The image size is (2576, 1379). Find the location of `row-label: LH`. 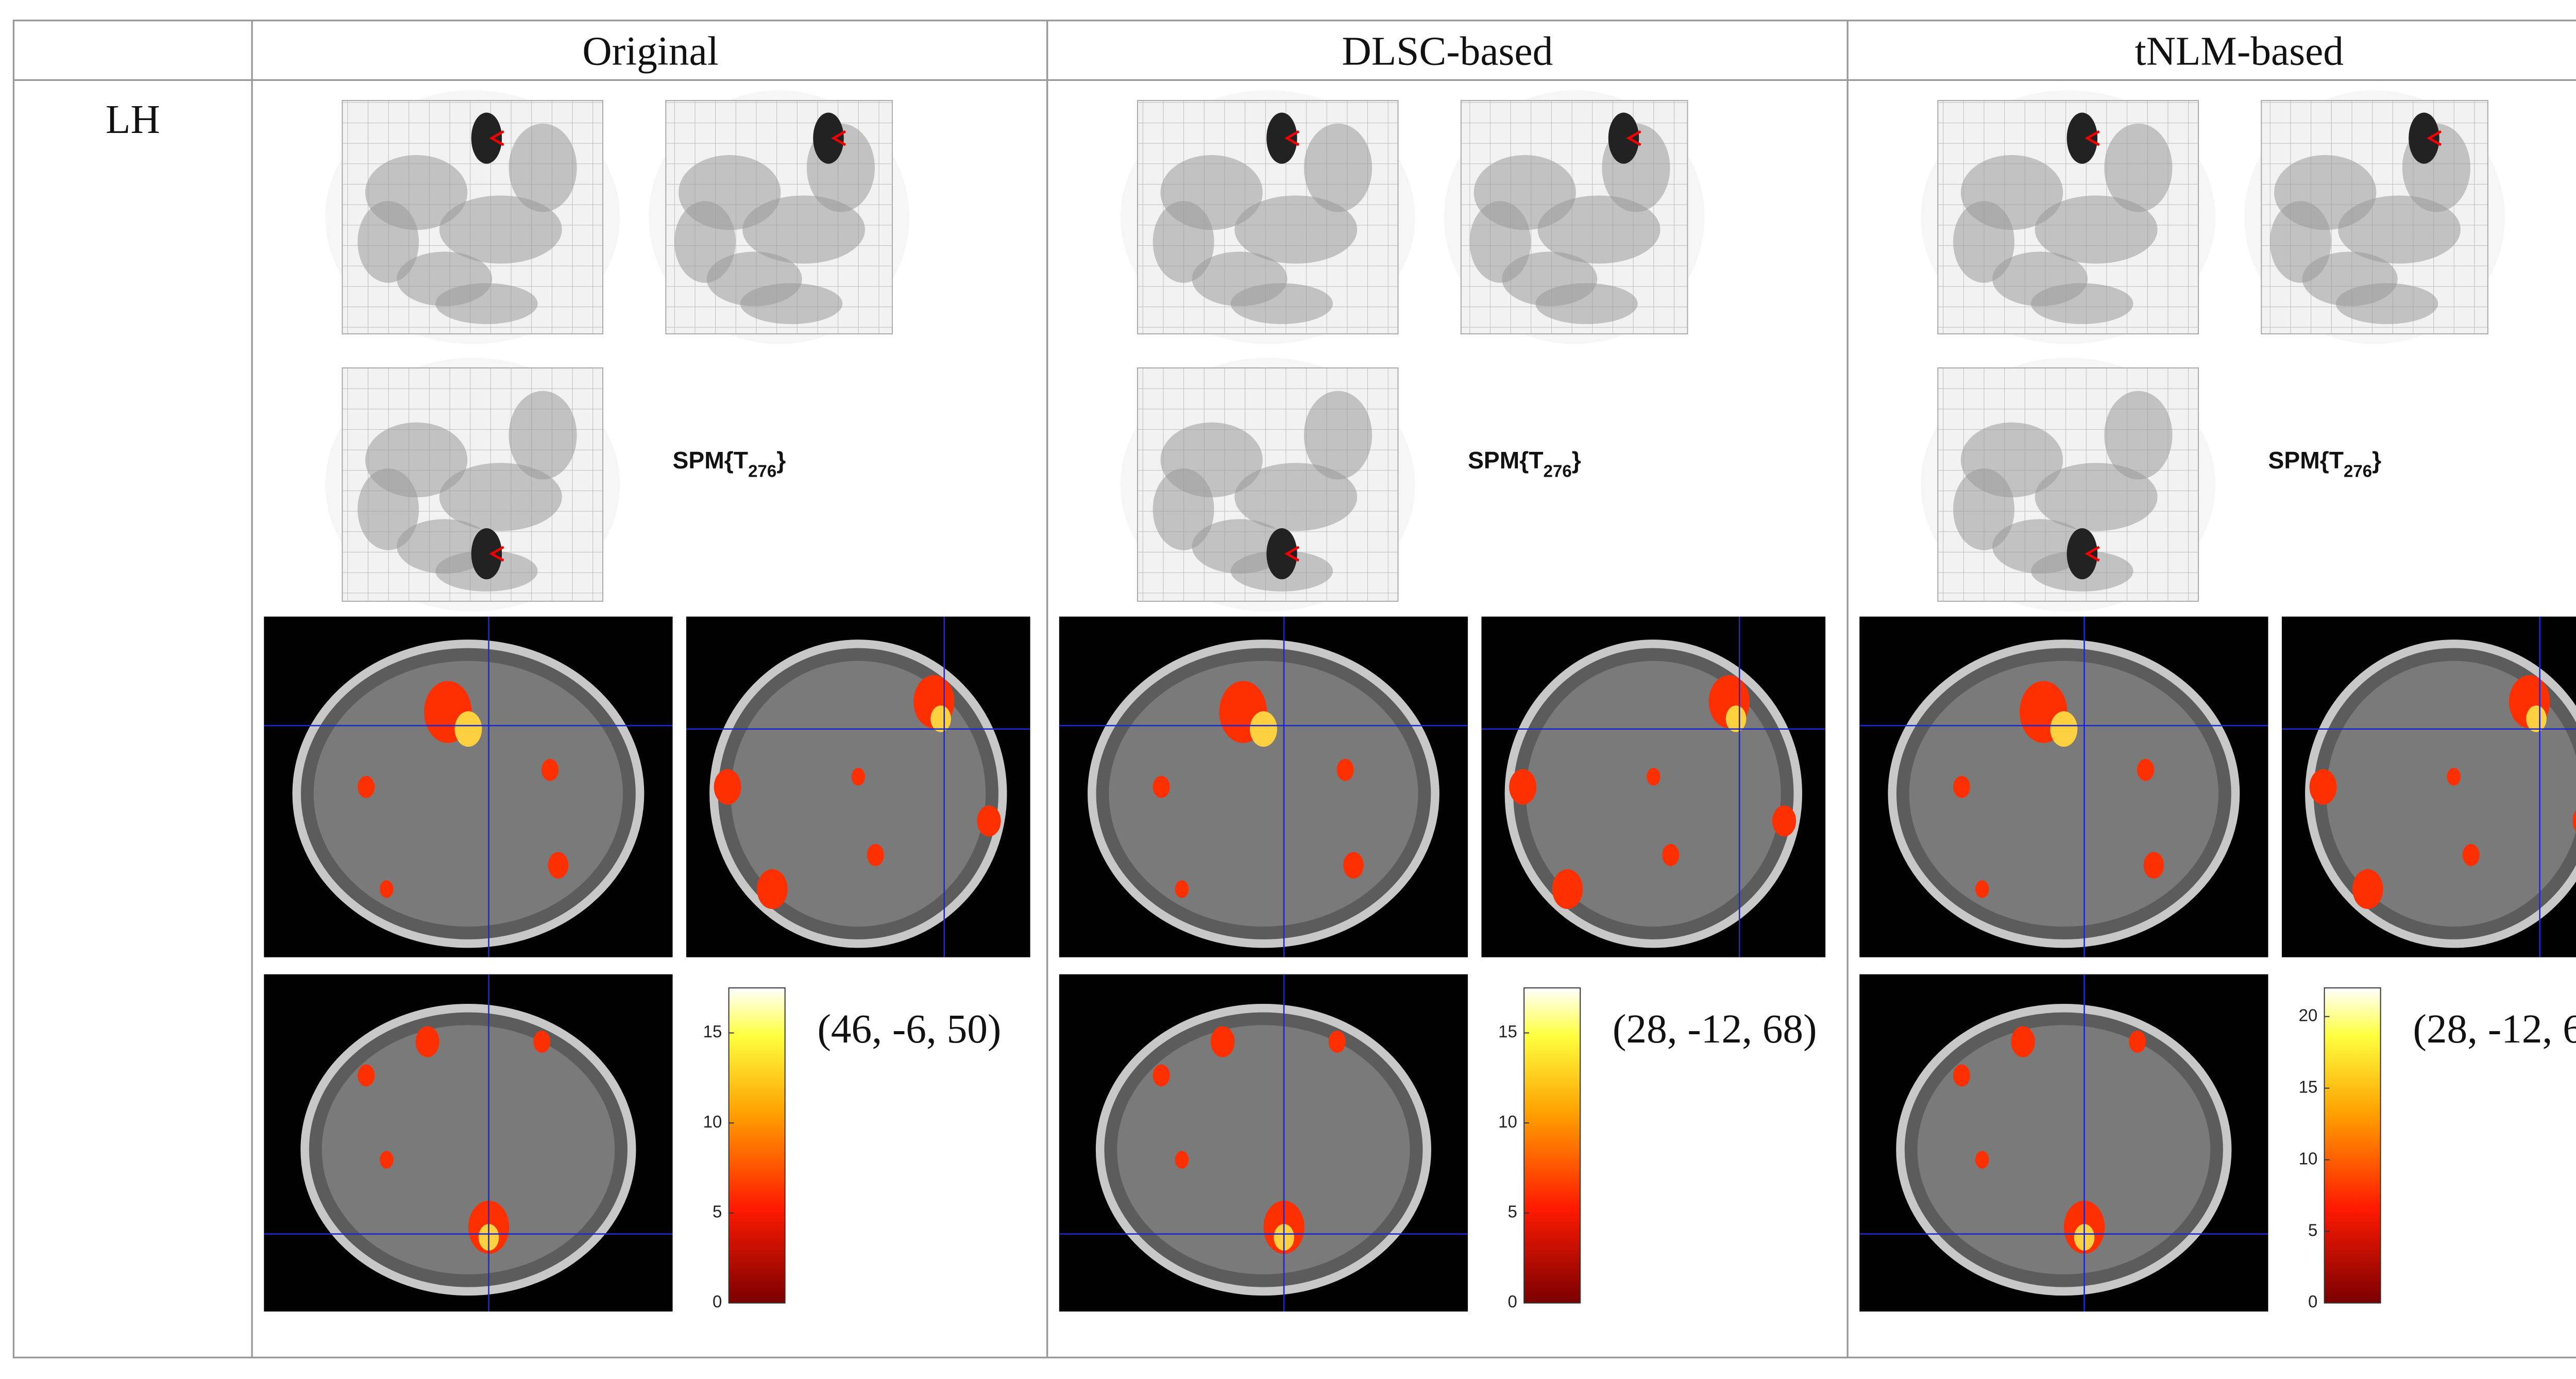

row-label: LH is located at coordinates (133, 119).